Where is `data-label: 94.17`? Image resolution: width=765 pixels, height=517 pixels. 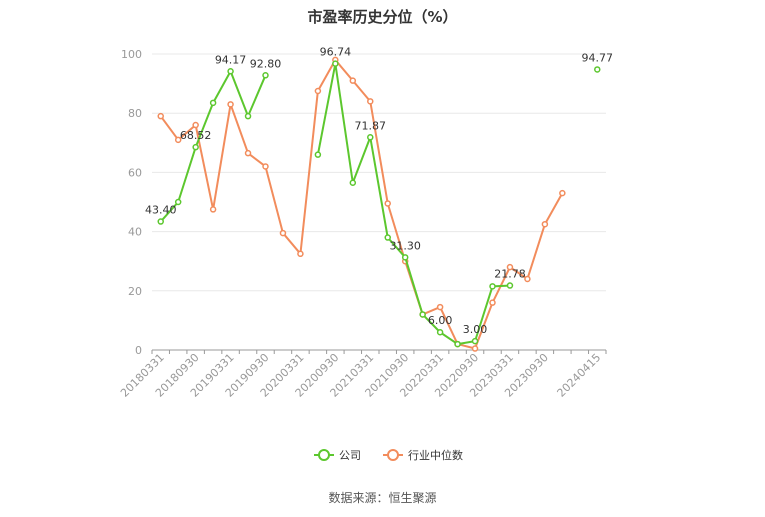 data-label: 94.17 is located at coordinates (231, 59).